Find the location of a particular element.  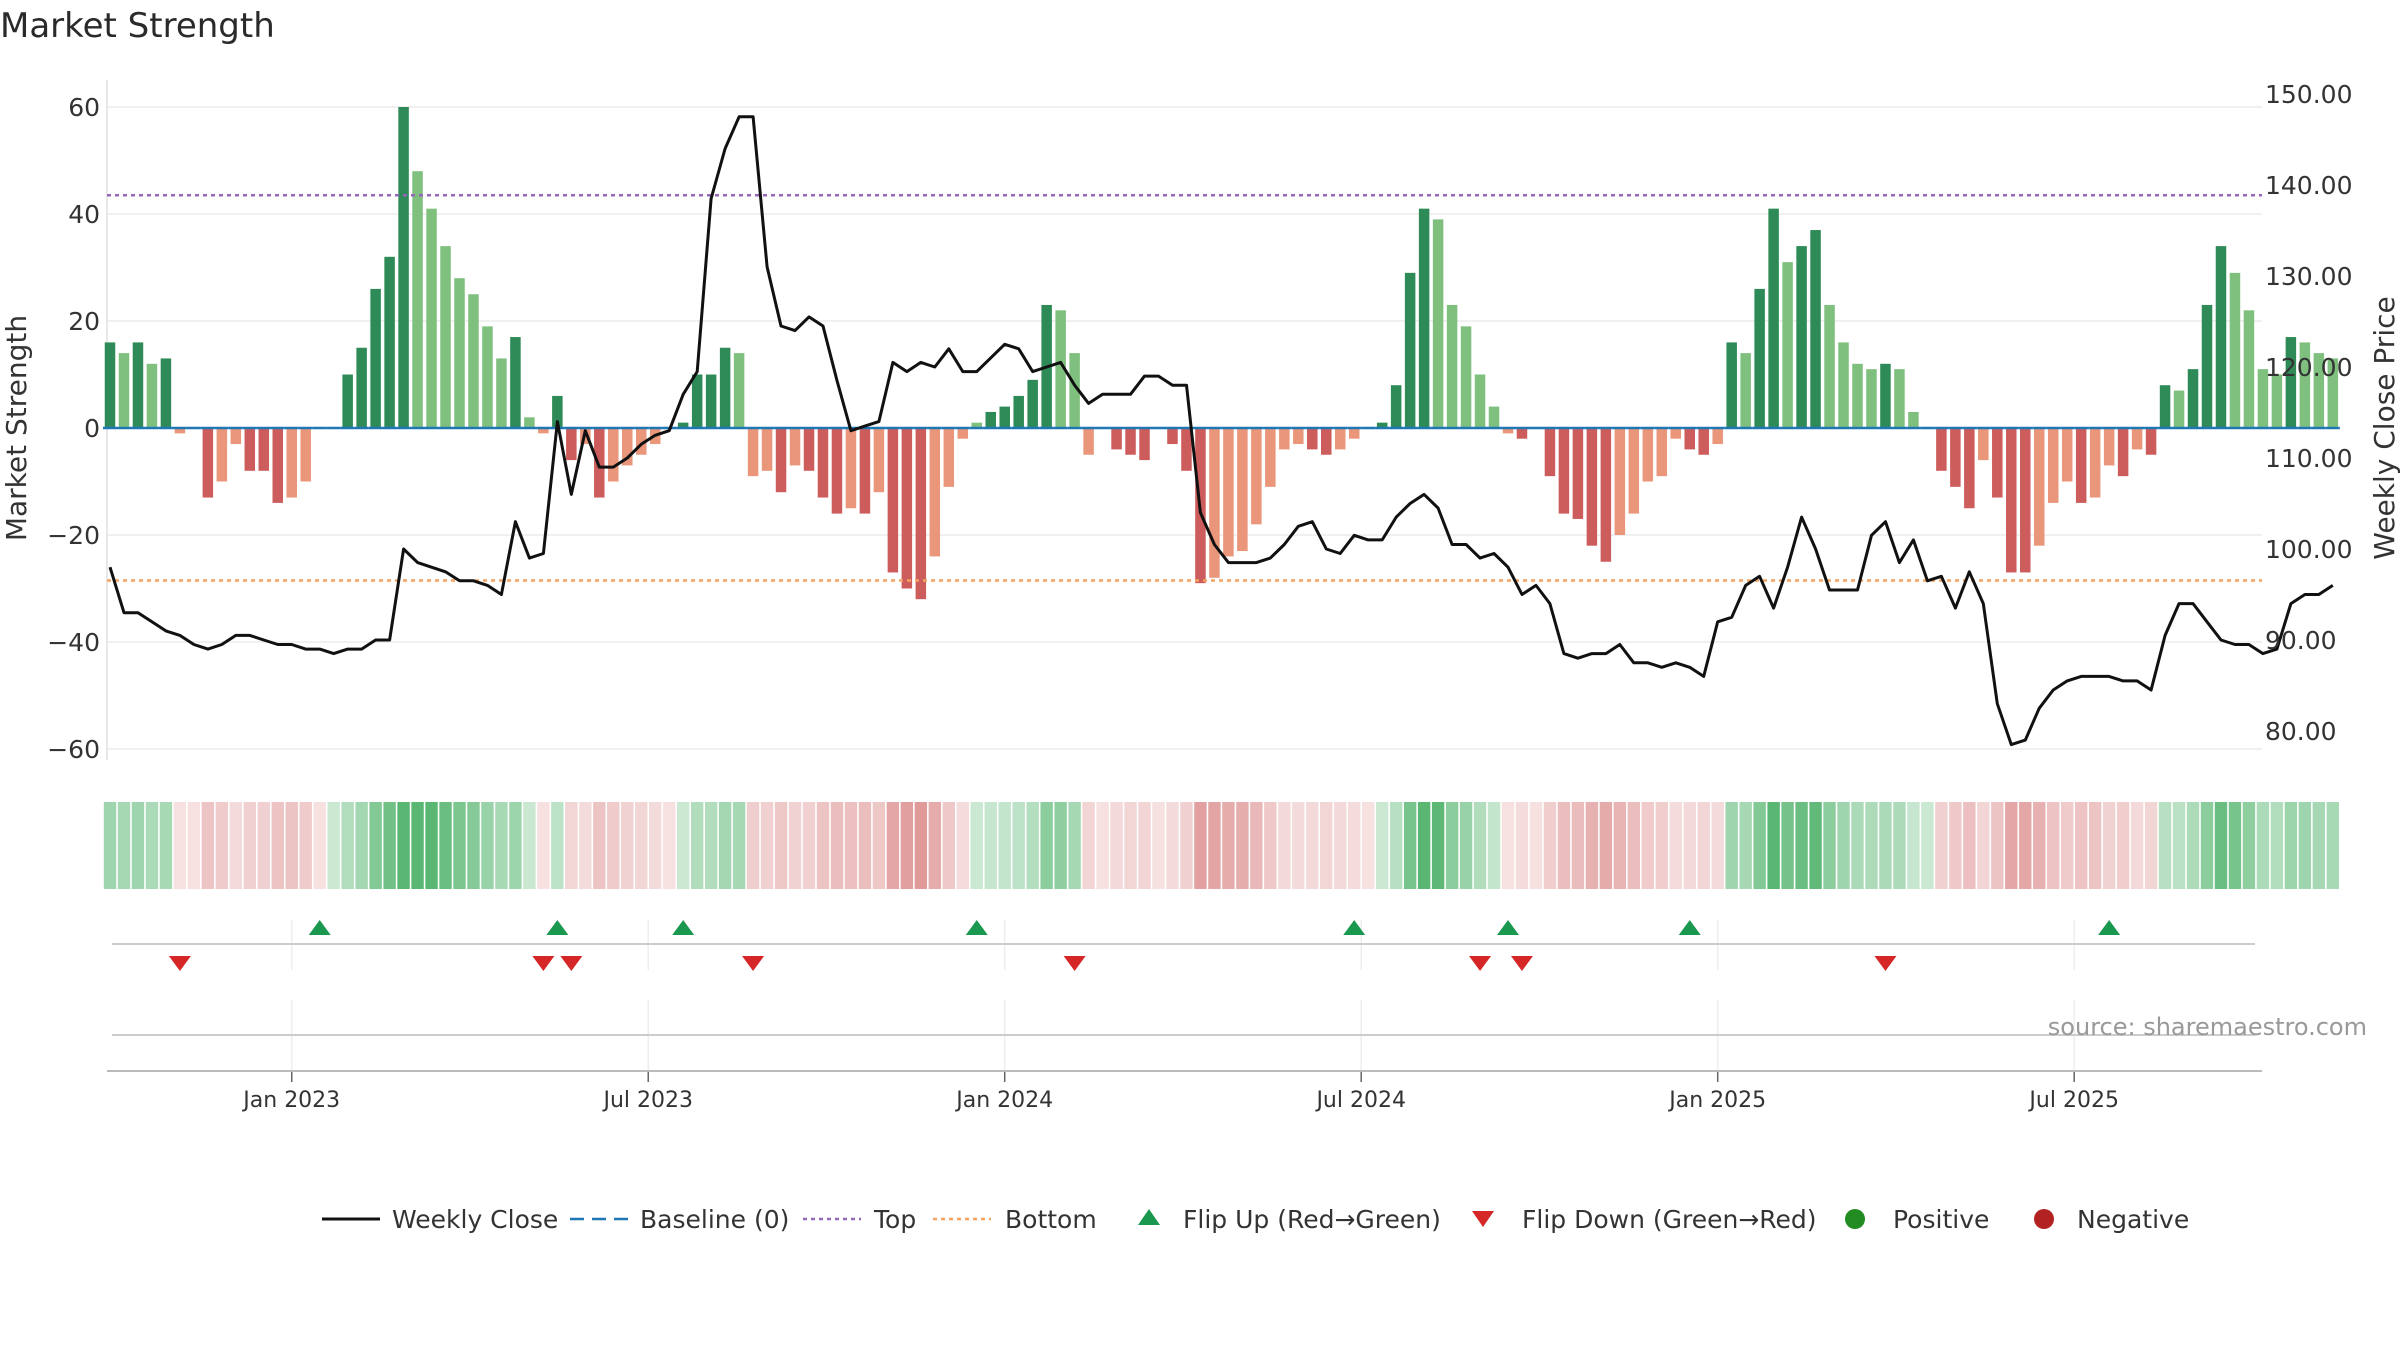

legend-item-bottom: Bottom is located at coordinates (1015, 1219).